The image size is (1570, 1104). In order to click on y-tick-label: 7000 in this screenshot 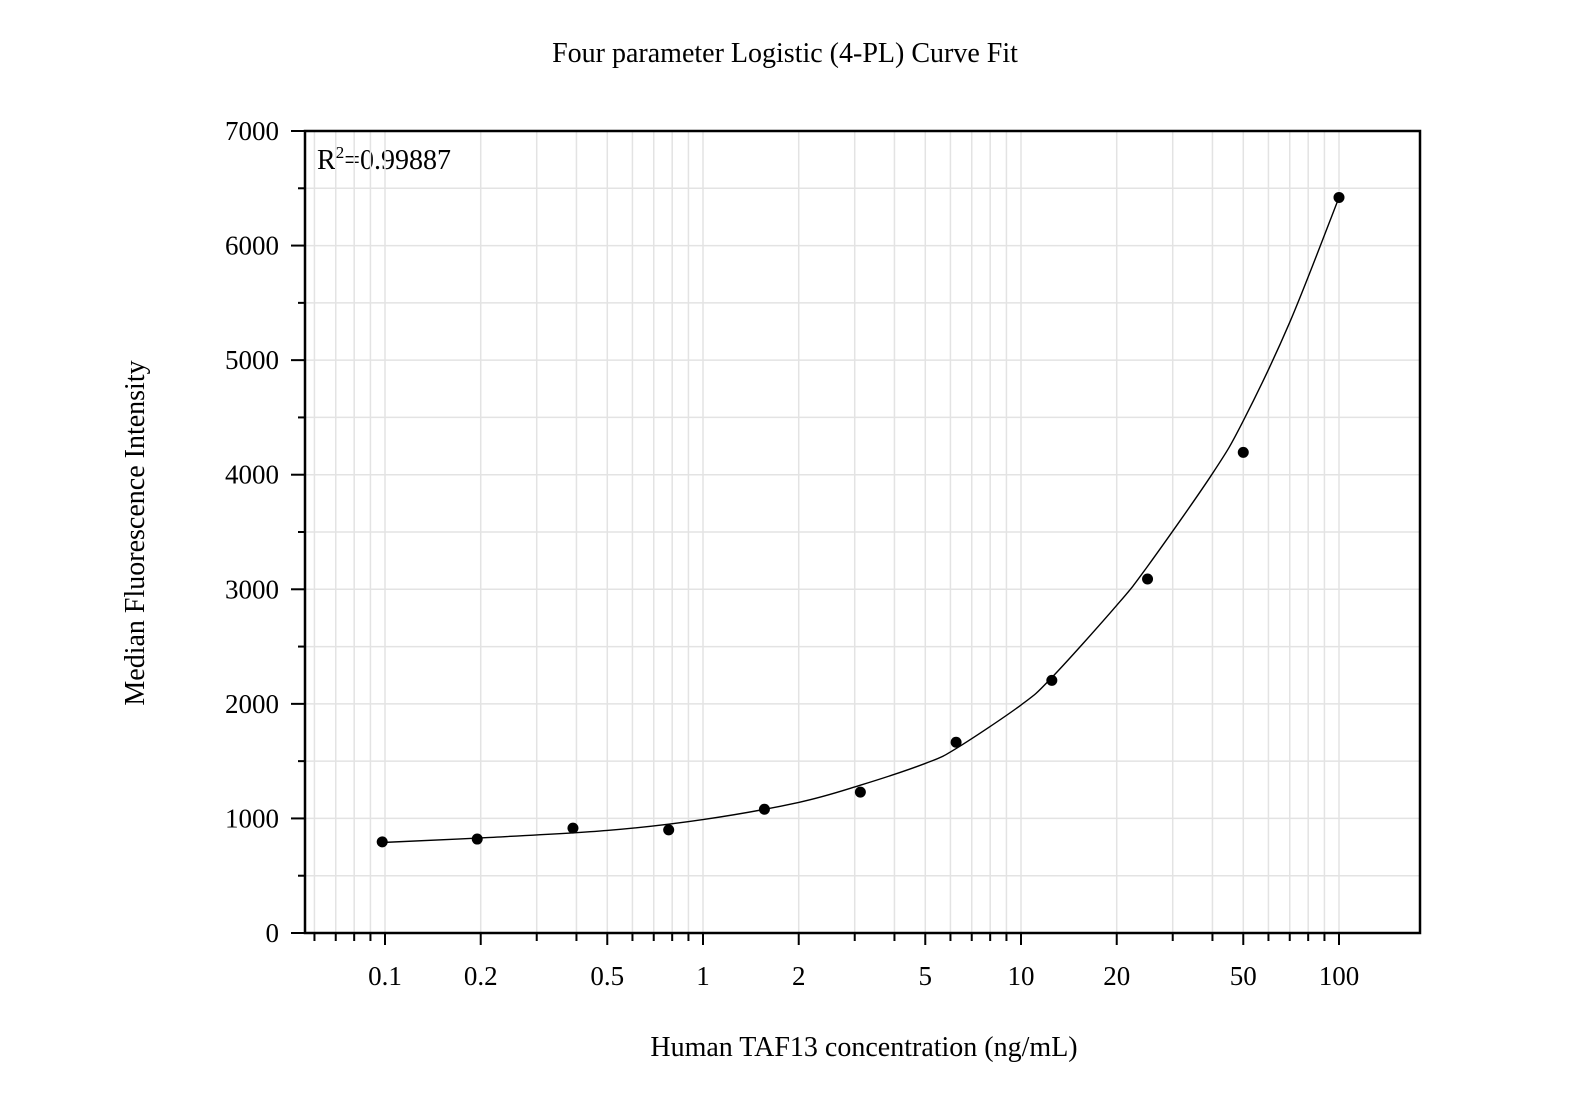, I will do `click(252, 131)`.